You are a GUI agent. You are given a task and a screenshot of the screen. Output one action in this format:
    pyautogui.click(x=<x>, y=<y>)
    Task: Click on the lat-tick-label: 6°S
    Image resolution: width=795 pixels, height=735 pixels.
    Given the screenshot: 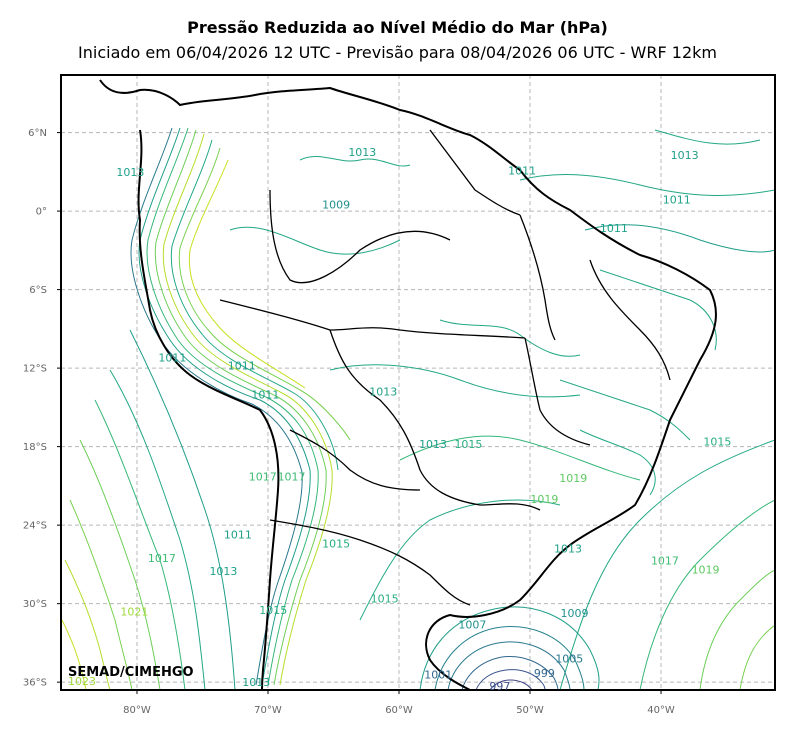 What is the action you would take?
    pyautogui.click(x=38, y=290)
    